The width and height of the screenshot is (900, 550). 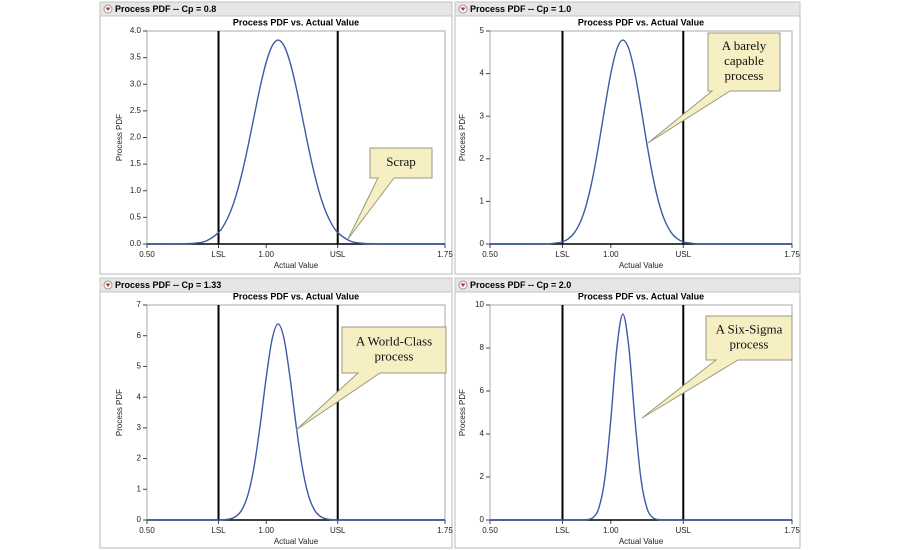 I want to click on panel-title: Process PDF -- Cp = 1.0, so click(x=520, y=9).